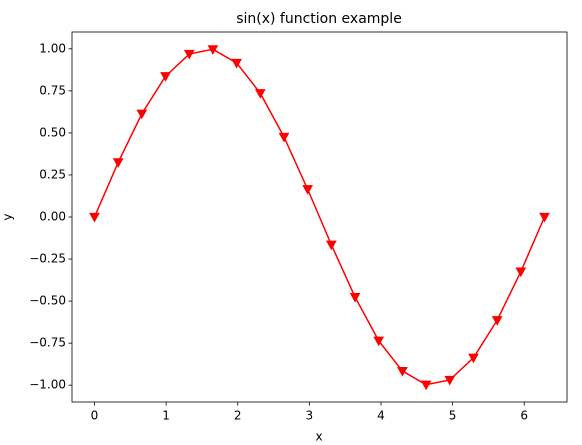  Describe the element at coordinates (52, 132) in the screenshot. I see `y-tick-label: 0.50` at that location.